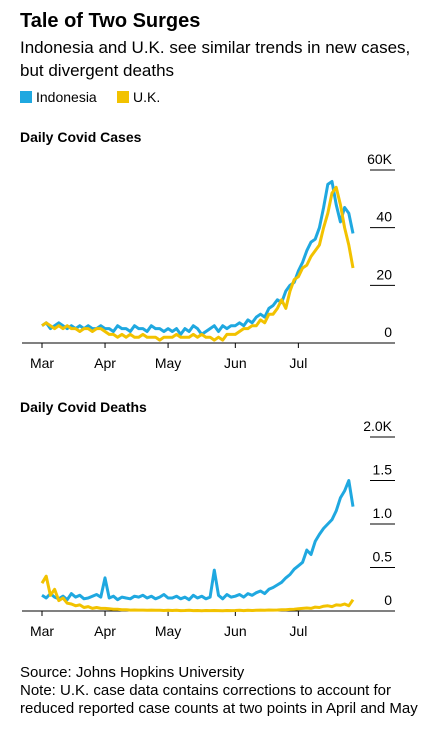 The image size is (443, 750). Describe the element at coordinates (383, 557) in the screenshot. I see `y-tick-label: 0.5` at that location.